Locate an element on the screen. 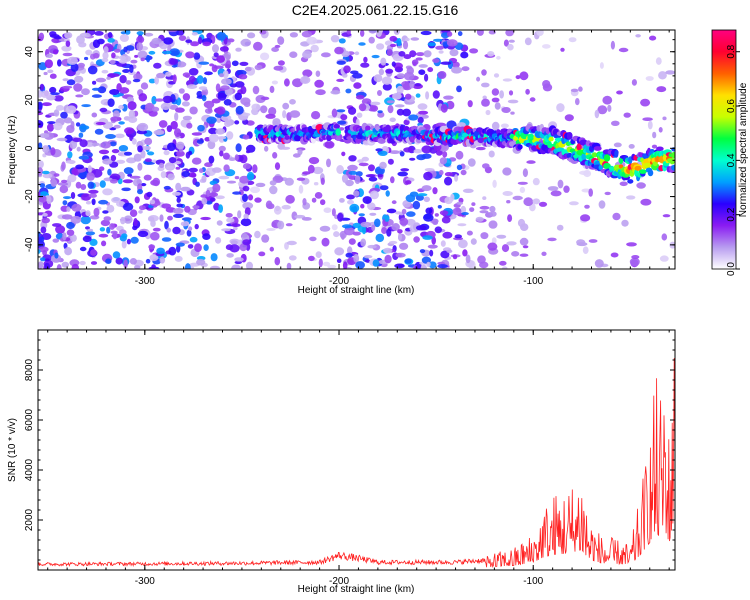 The height and width of the screenshot is (600, 750). y-tick-label: 6000 is located at coordinates (29, 419).